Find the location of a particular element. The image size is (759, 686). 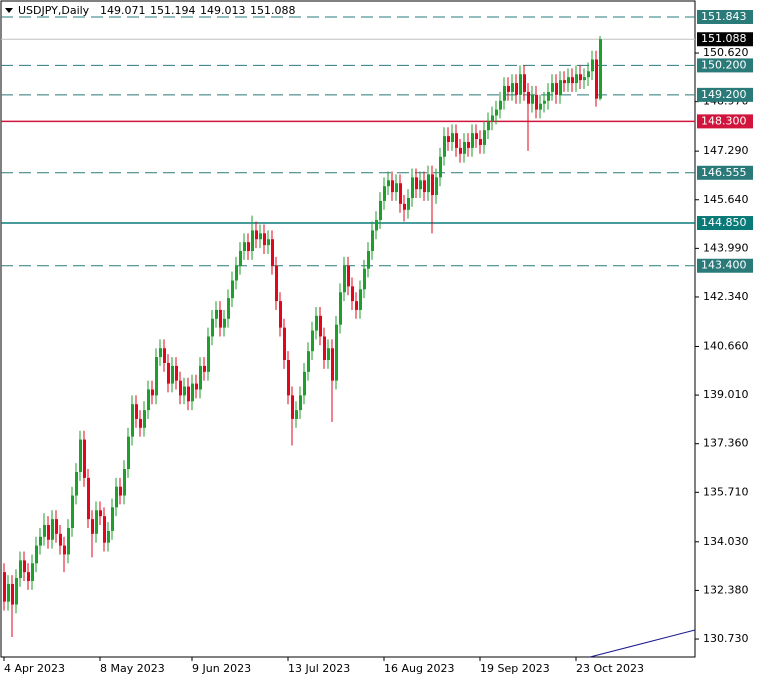

level-label: 143.400 is located at coordinates (724, 265).